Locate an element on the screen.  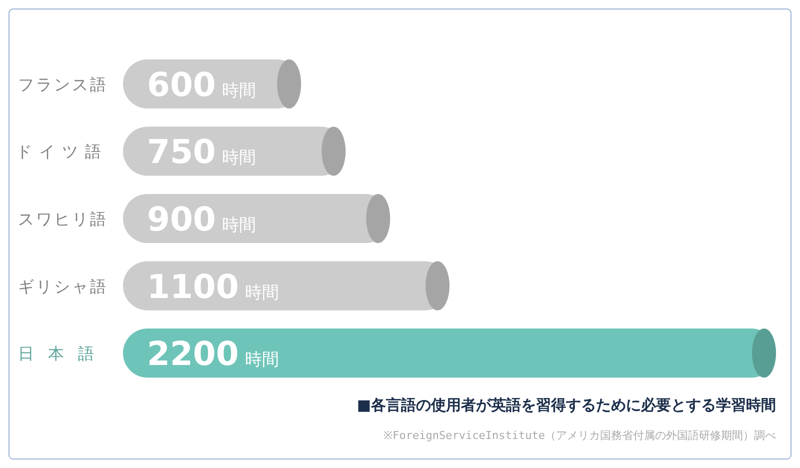
text: ■各言語の使用者が英語を習得するために必要とする学習時間 is located at coordinates (566, 405).